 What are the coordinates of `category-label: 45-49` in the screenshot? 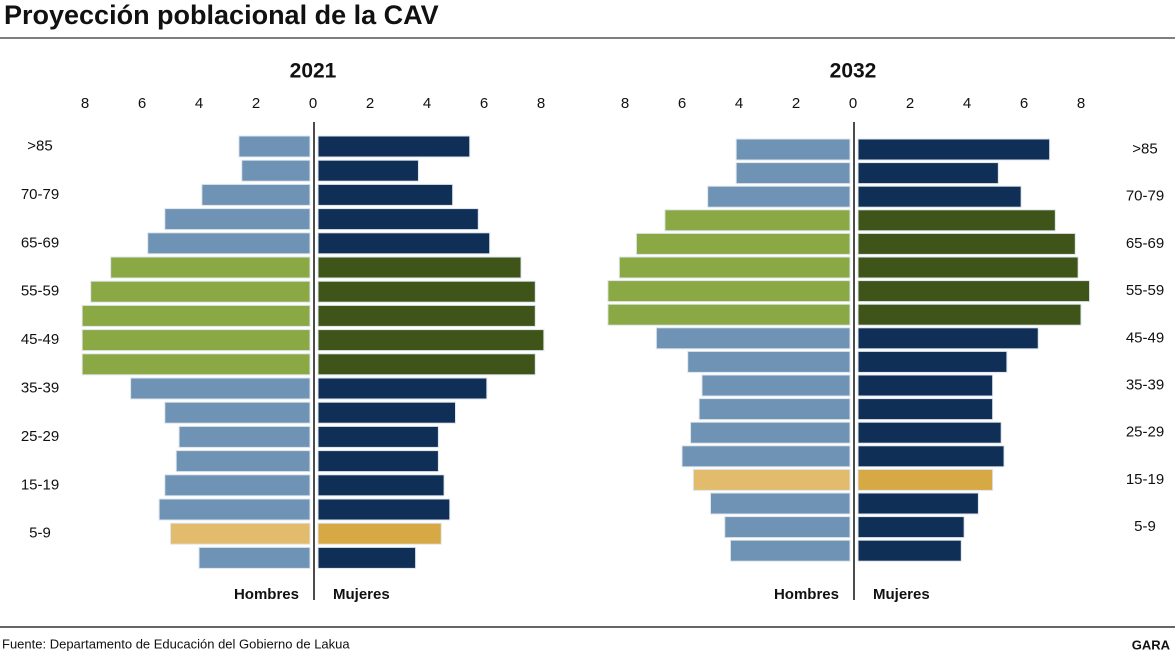 It's located at (40, 339).